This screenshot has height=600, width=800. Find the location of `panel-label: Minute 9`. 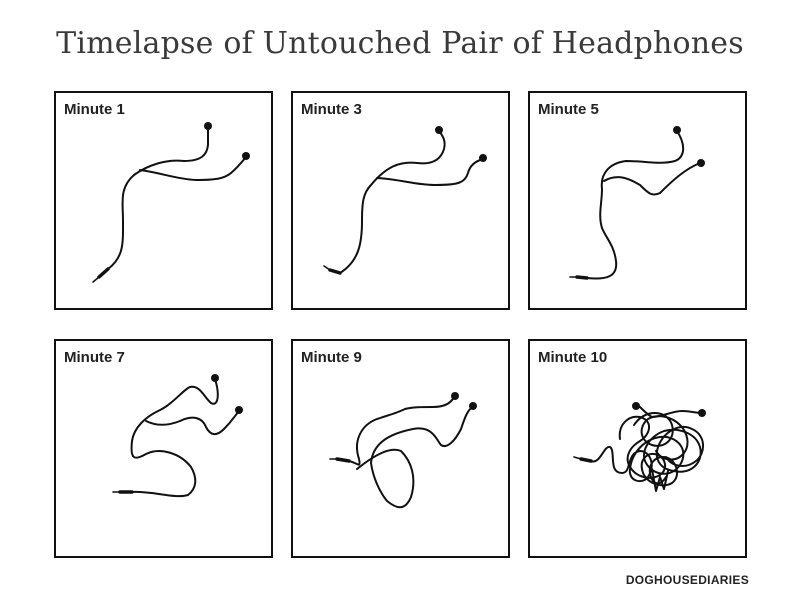

panel-label: Minute 9 is located at coordinates (331, 357).